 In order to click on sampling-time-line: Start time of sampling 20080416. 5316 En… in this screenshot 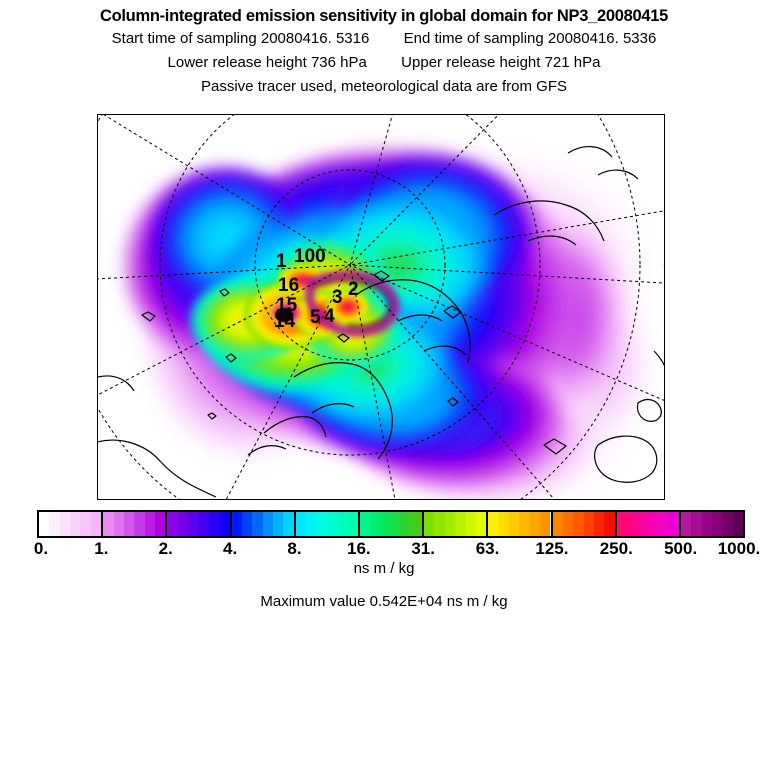, I will do `click(384, 39)`.